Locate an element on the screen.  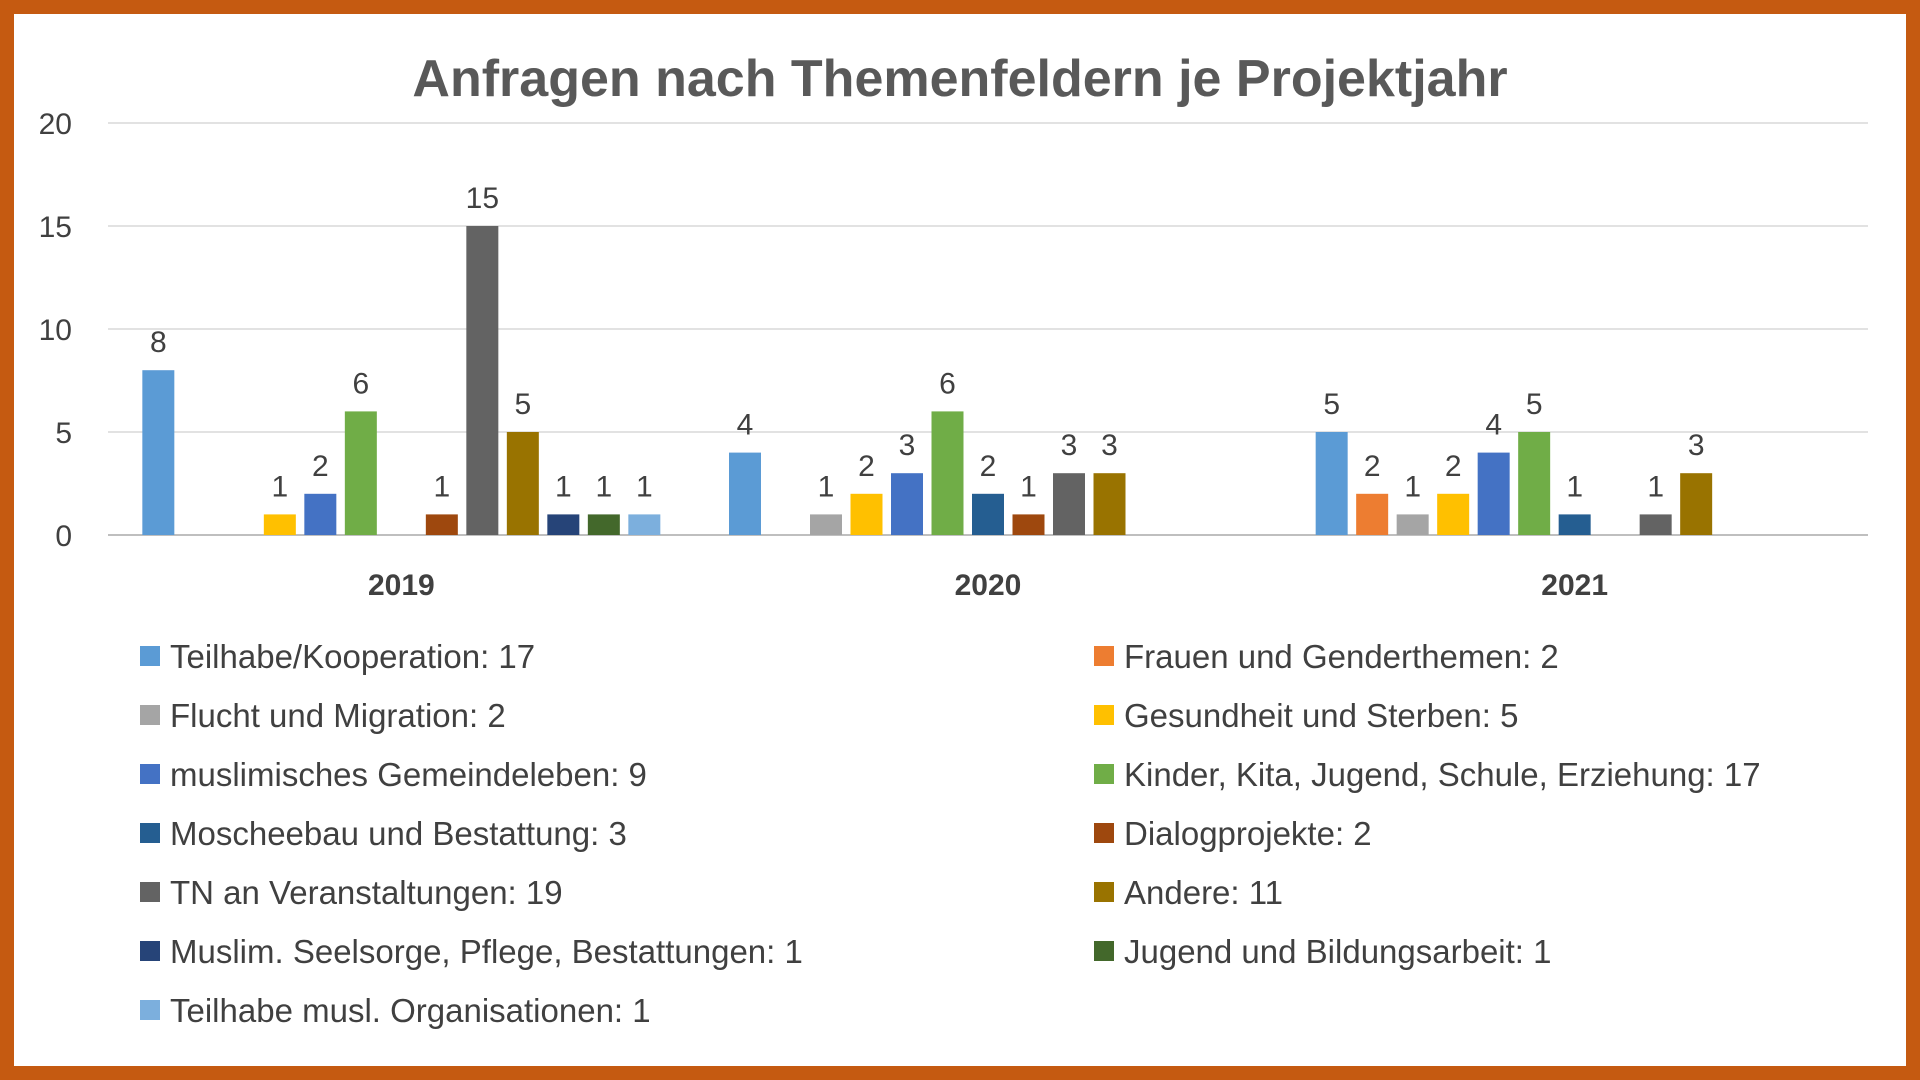
y-tick-label: 10 is located at coordinates (55, 330).